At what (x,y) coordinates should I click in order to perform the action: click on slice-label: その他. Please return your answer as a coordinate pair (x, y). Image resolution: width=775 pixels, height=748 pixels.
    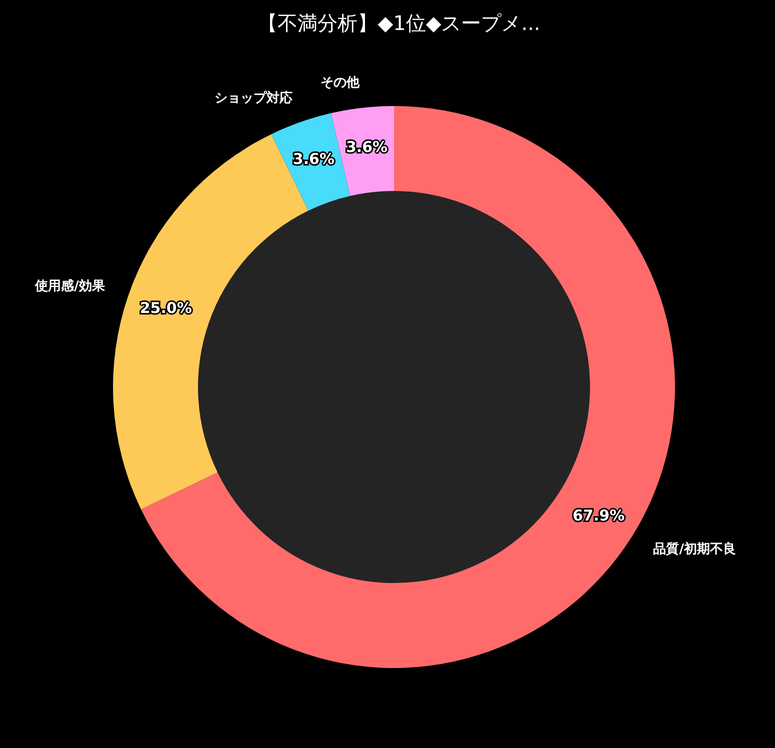
    Looking at the image, I should click on (340, 82).